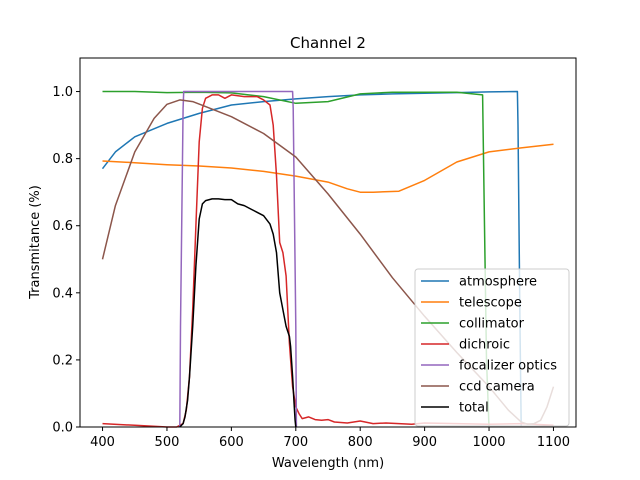 The height and width of the screenshot is (480, 640). I want to click on y-tick-label: 0.8, so click(62, 159).